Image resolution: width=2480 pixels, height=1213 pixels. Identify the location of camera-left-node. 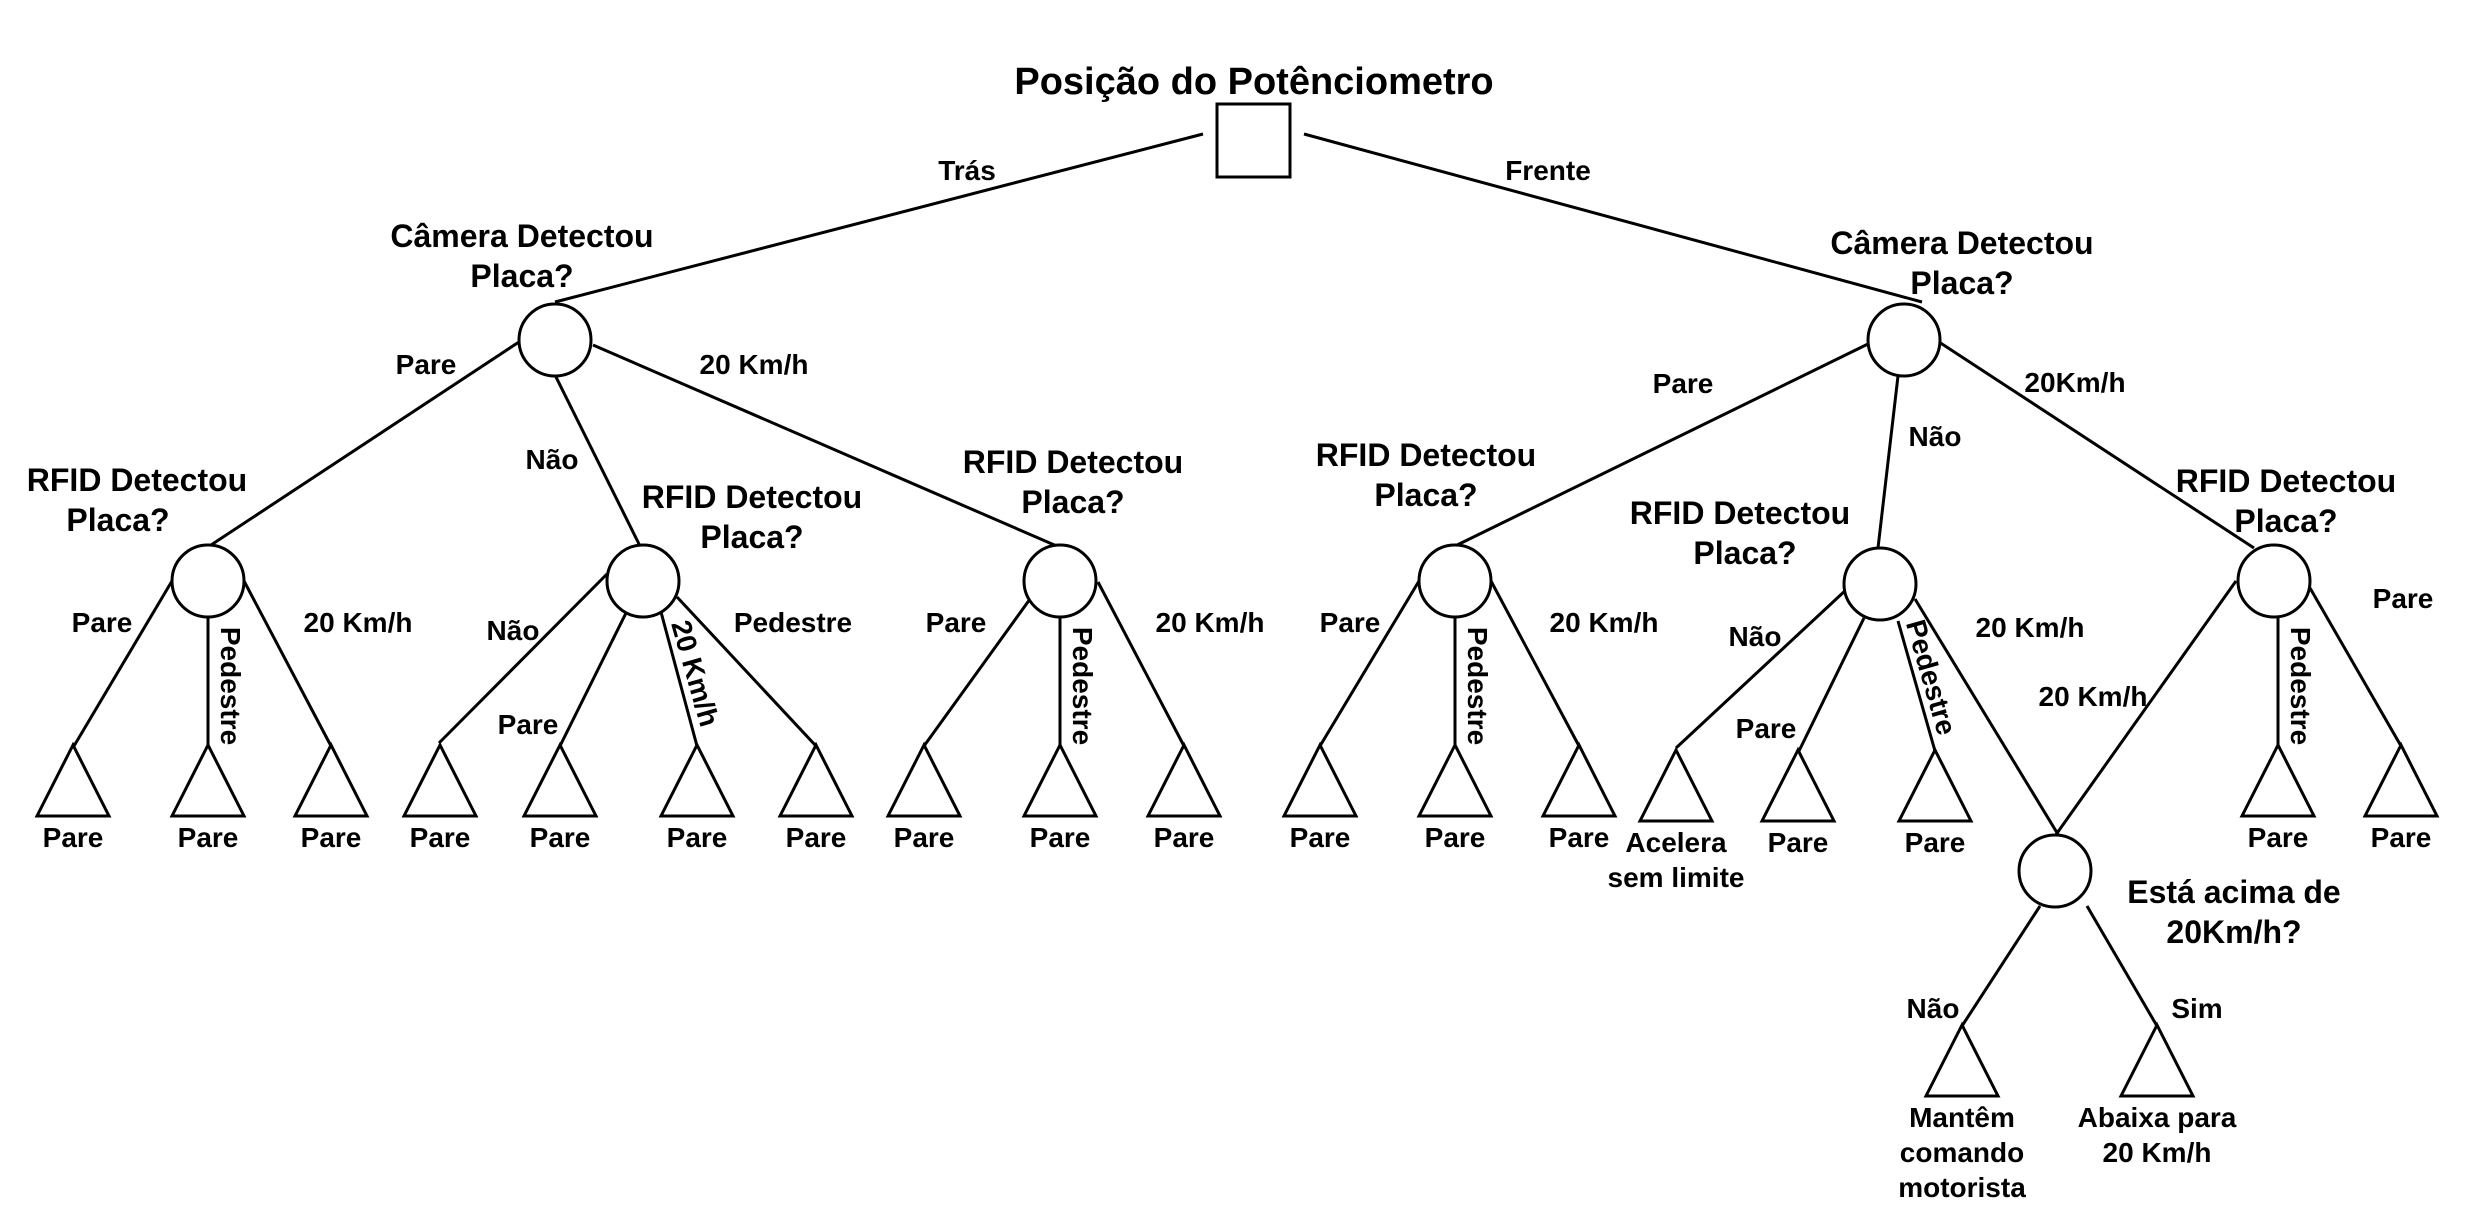
(555, 340).